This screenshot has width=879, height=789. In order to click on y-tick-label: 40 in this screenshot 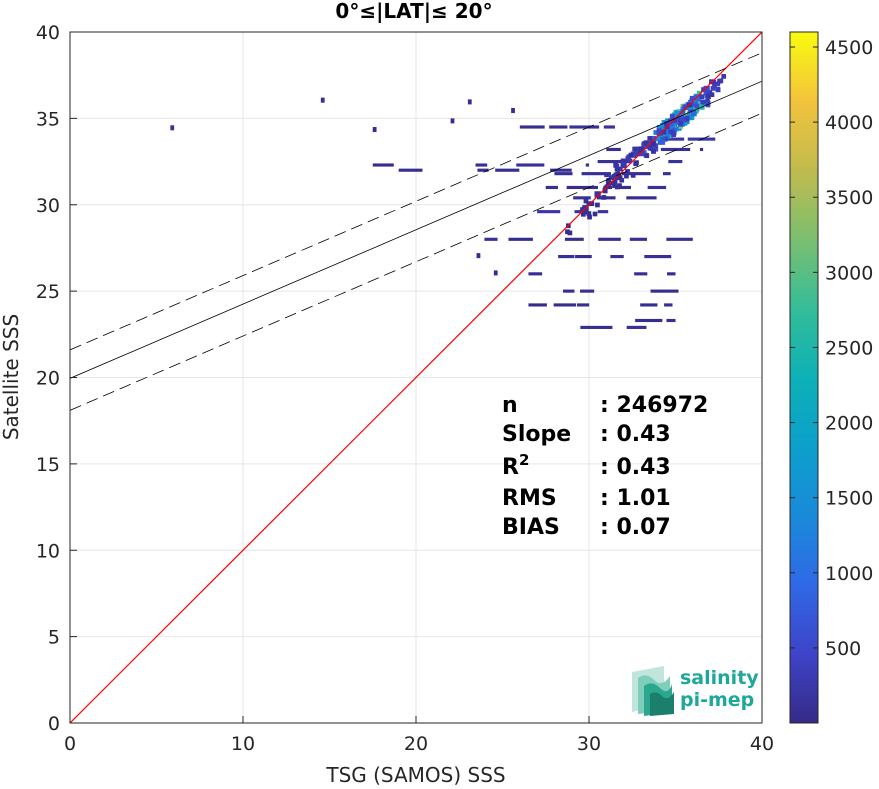, I will do `click(48, 33)`.